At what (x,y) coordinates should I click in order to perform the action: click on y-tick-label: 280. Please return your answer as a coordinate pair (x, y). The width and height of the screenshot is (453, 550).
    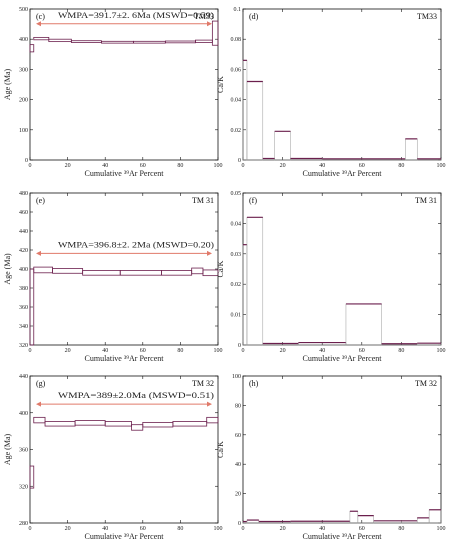
    Looking at the image, I should click on (23, 524).